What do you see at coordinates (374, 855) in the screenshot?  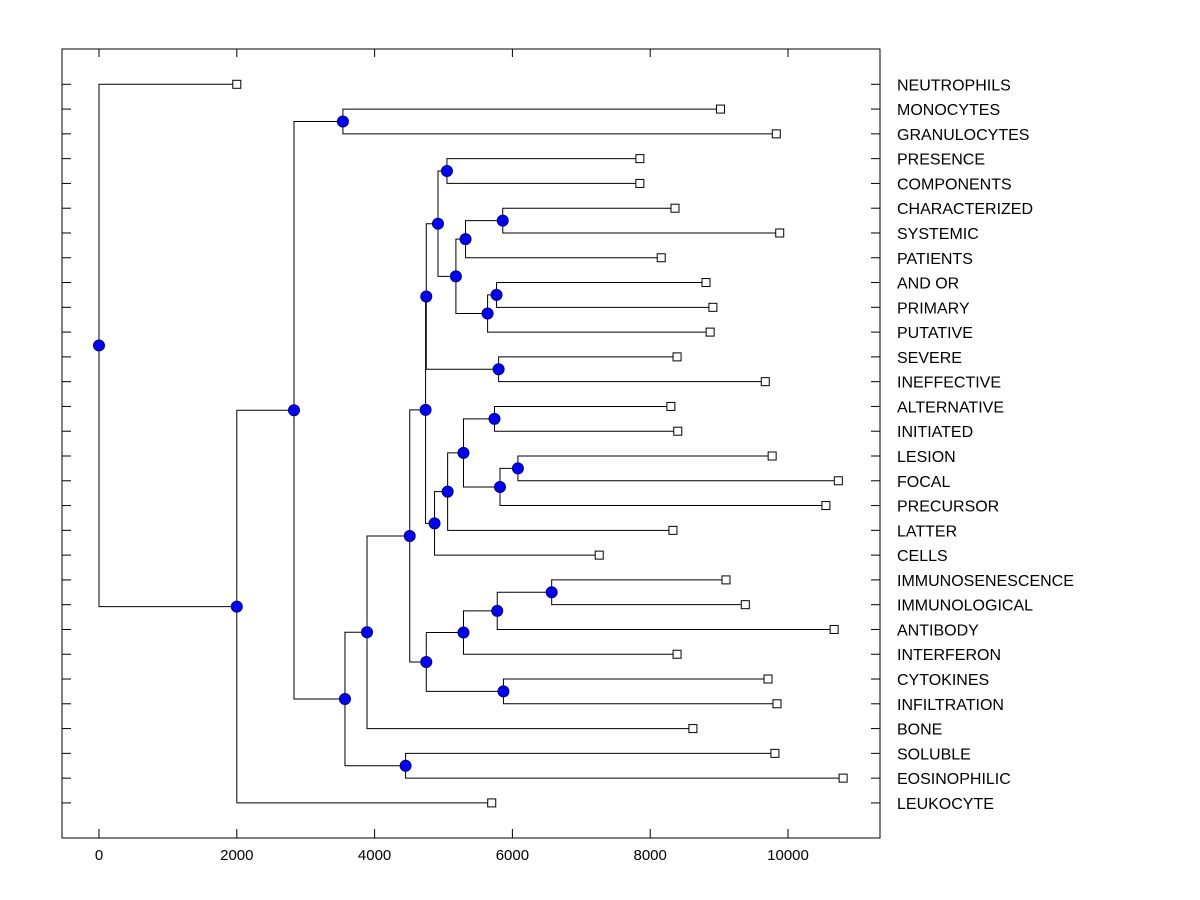 I see `x-tick-label: 4000` at bounding box center [374, 855].